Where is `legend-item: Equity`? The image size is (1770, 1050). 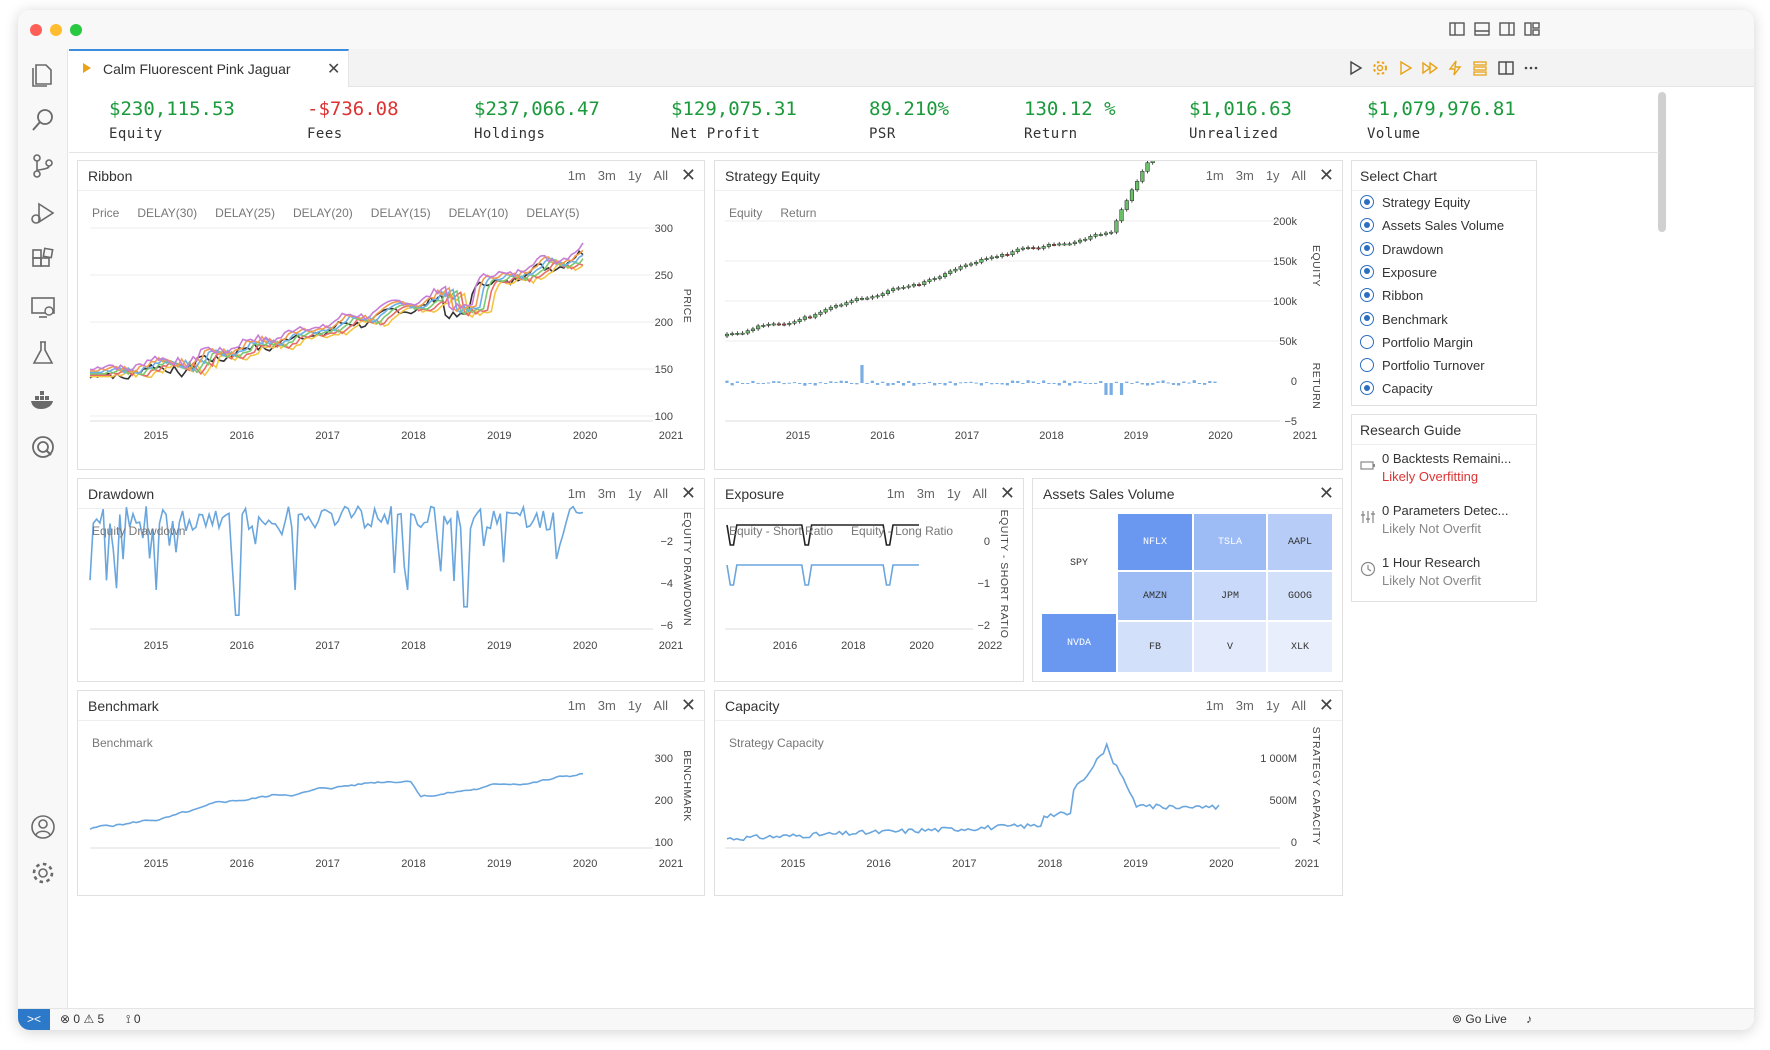 legend-item: Equity is located at coordinates (746, 213).